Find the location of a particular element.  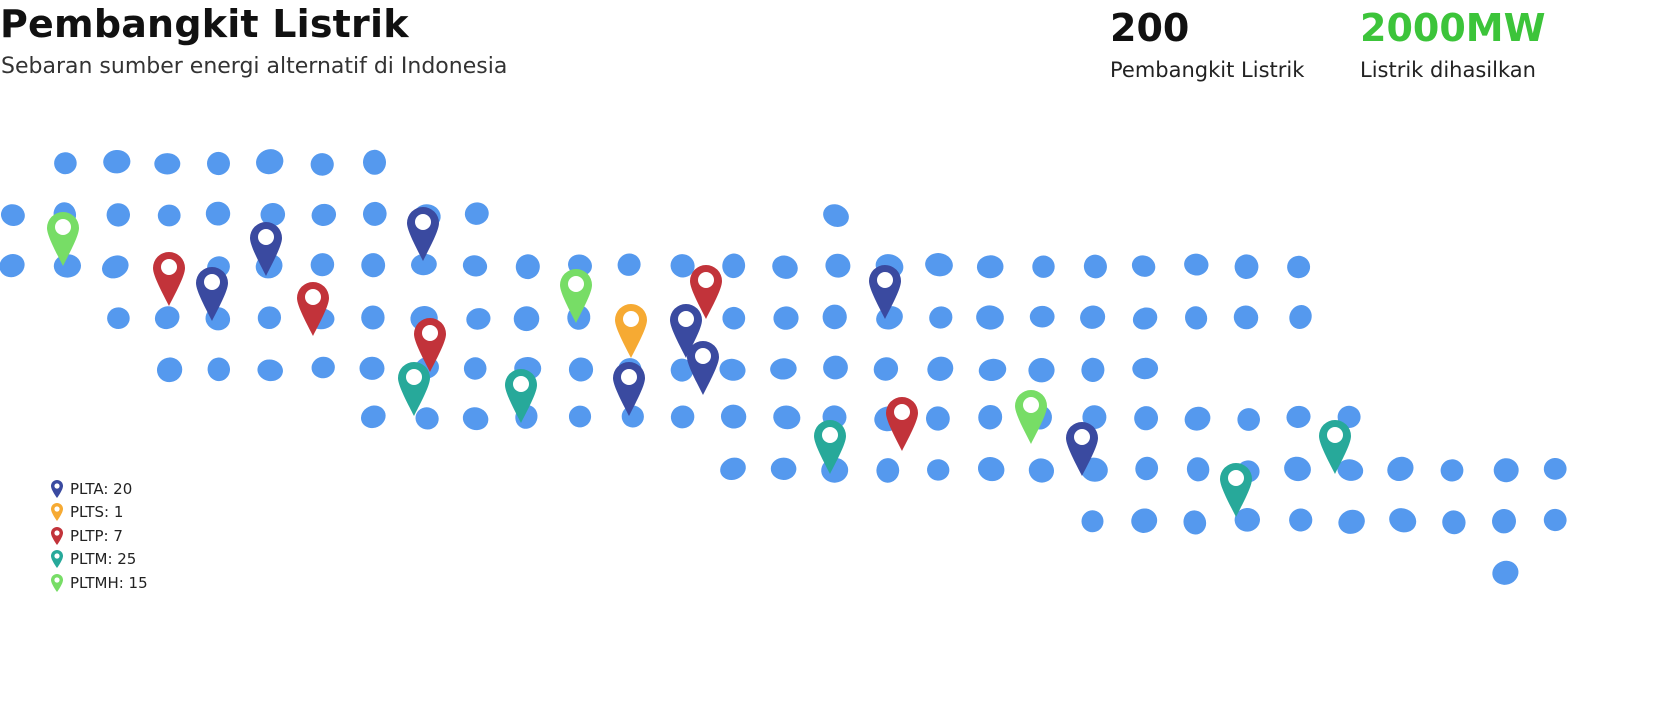

page-title: Pembangkit Listrik is located at coordinates (204, 24).